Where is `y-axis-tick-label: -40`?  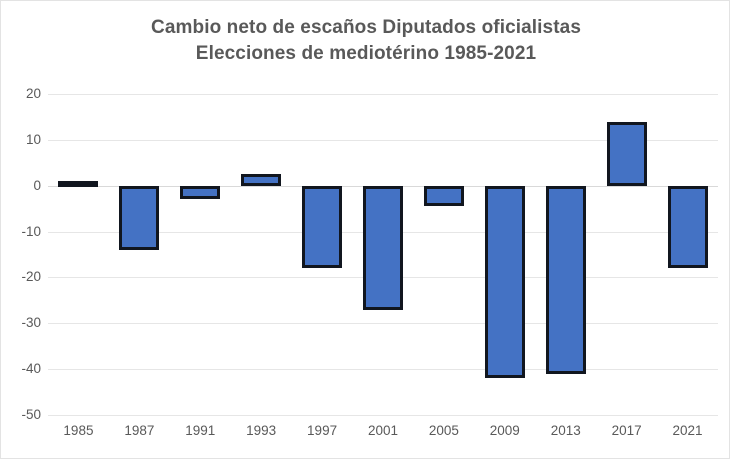 y-axis-tick-label: -40 is located at coordinates (31, 369).